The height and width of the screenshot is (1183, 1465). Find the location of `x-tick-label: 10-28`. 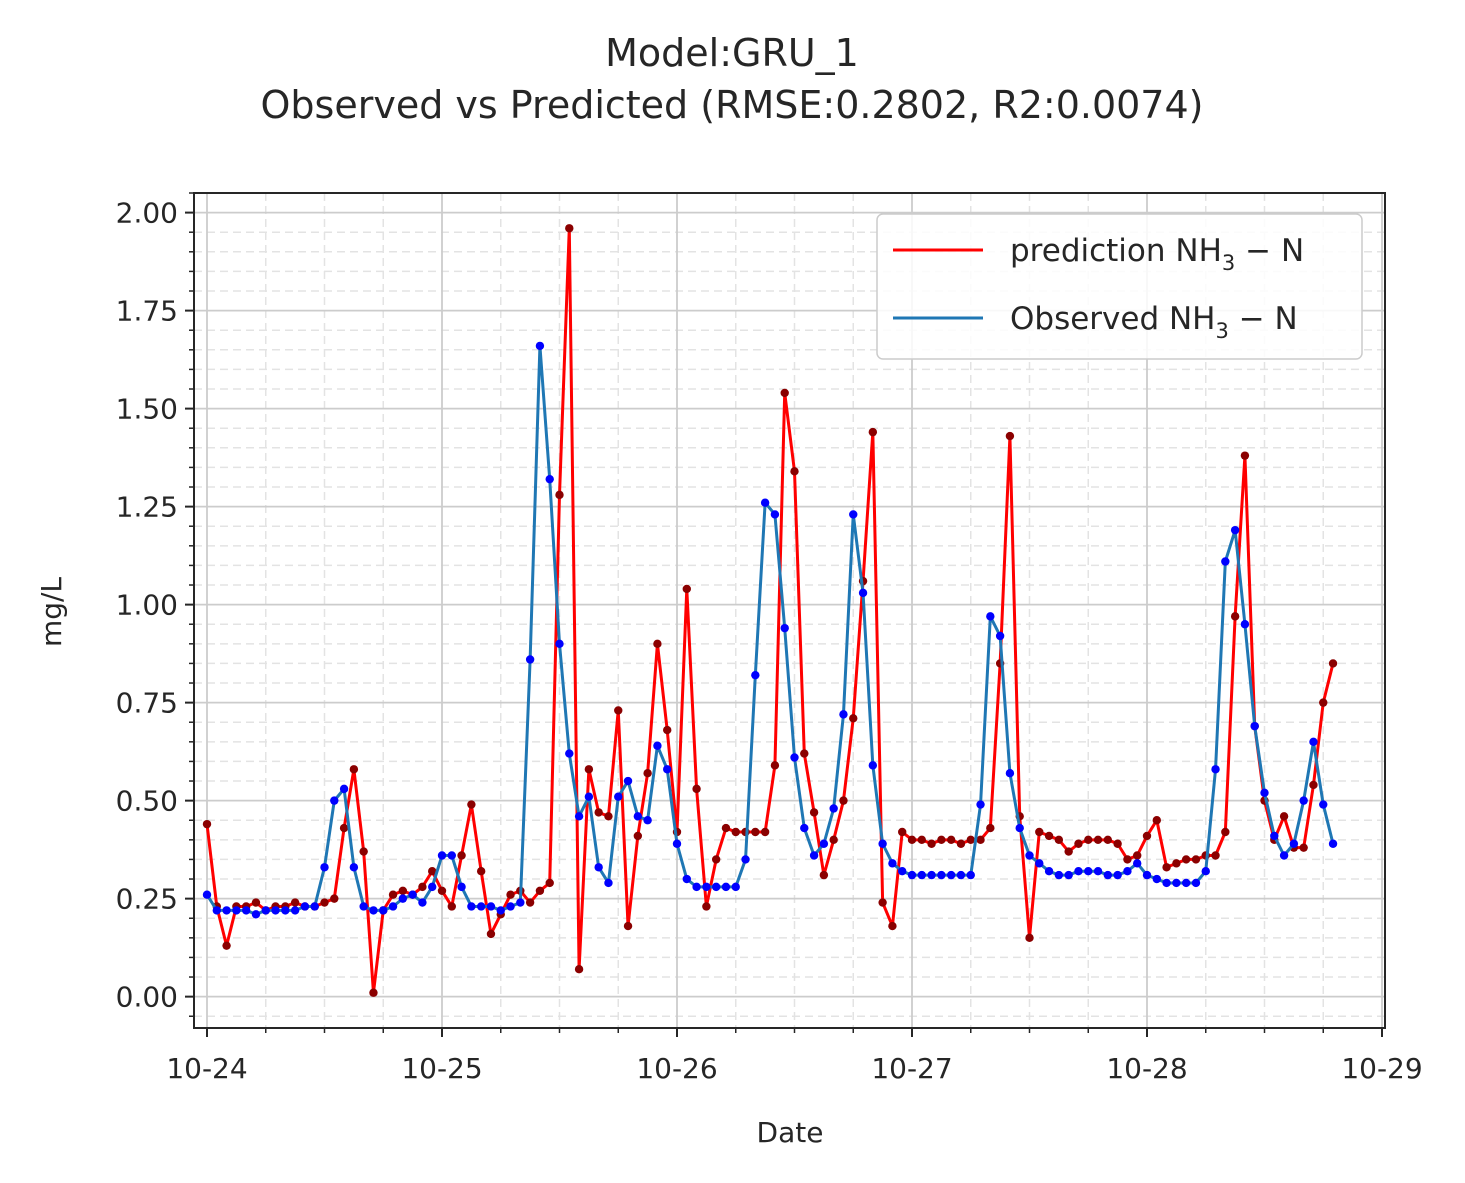

x-tick-label: 10-28 is located at coordinates (1146, 1068).